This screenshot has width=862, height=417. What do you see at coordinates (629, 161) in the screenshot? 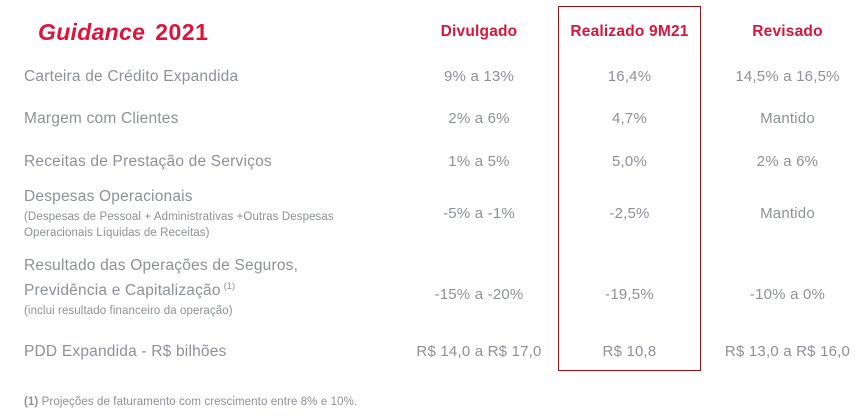
I see `cell-realizado: 5,0%` at bounding box center [629, 161].